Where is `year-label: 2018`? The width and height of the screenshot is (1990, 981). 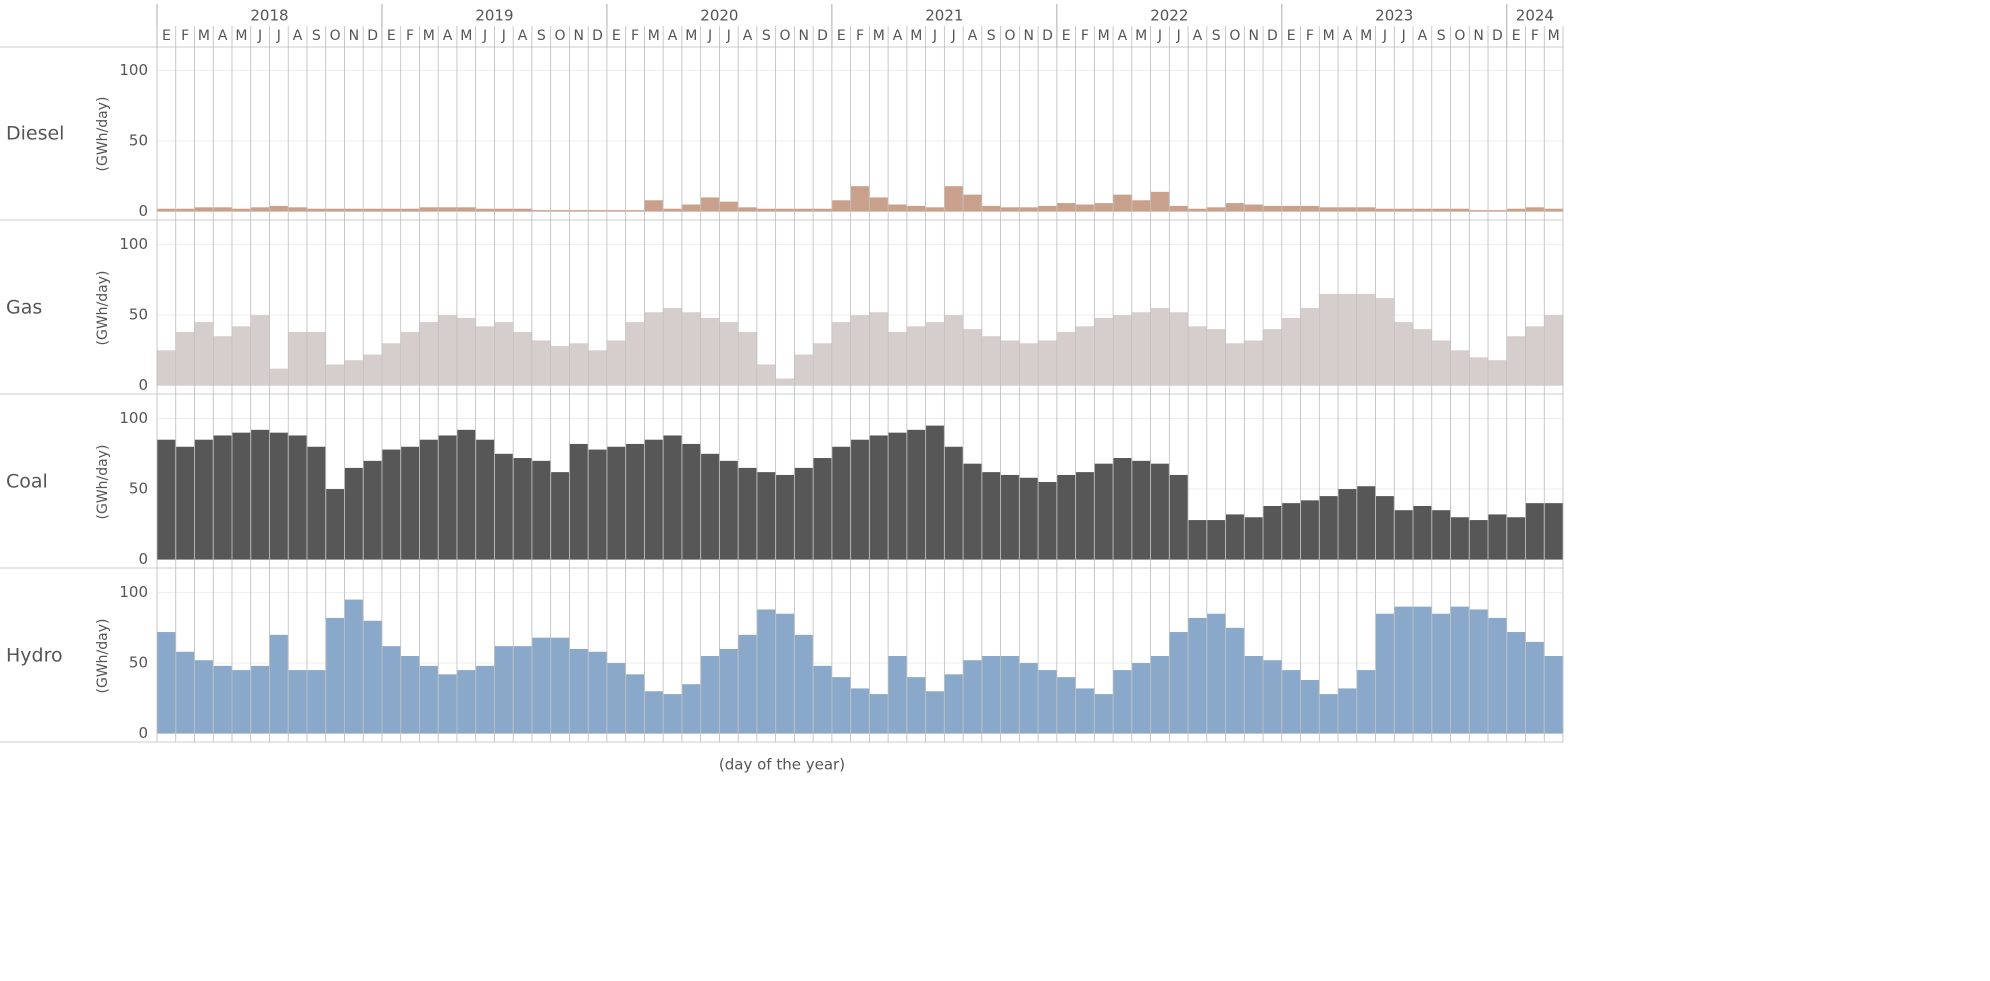
year-label: 2018 is located at coordinates (269, 16).